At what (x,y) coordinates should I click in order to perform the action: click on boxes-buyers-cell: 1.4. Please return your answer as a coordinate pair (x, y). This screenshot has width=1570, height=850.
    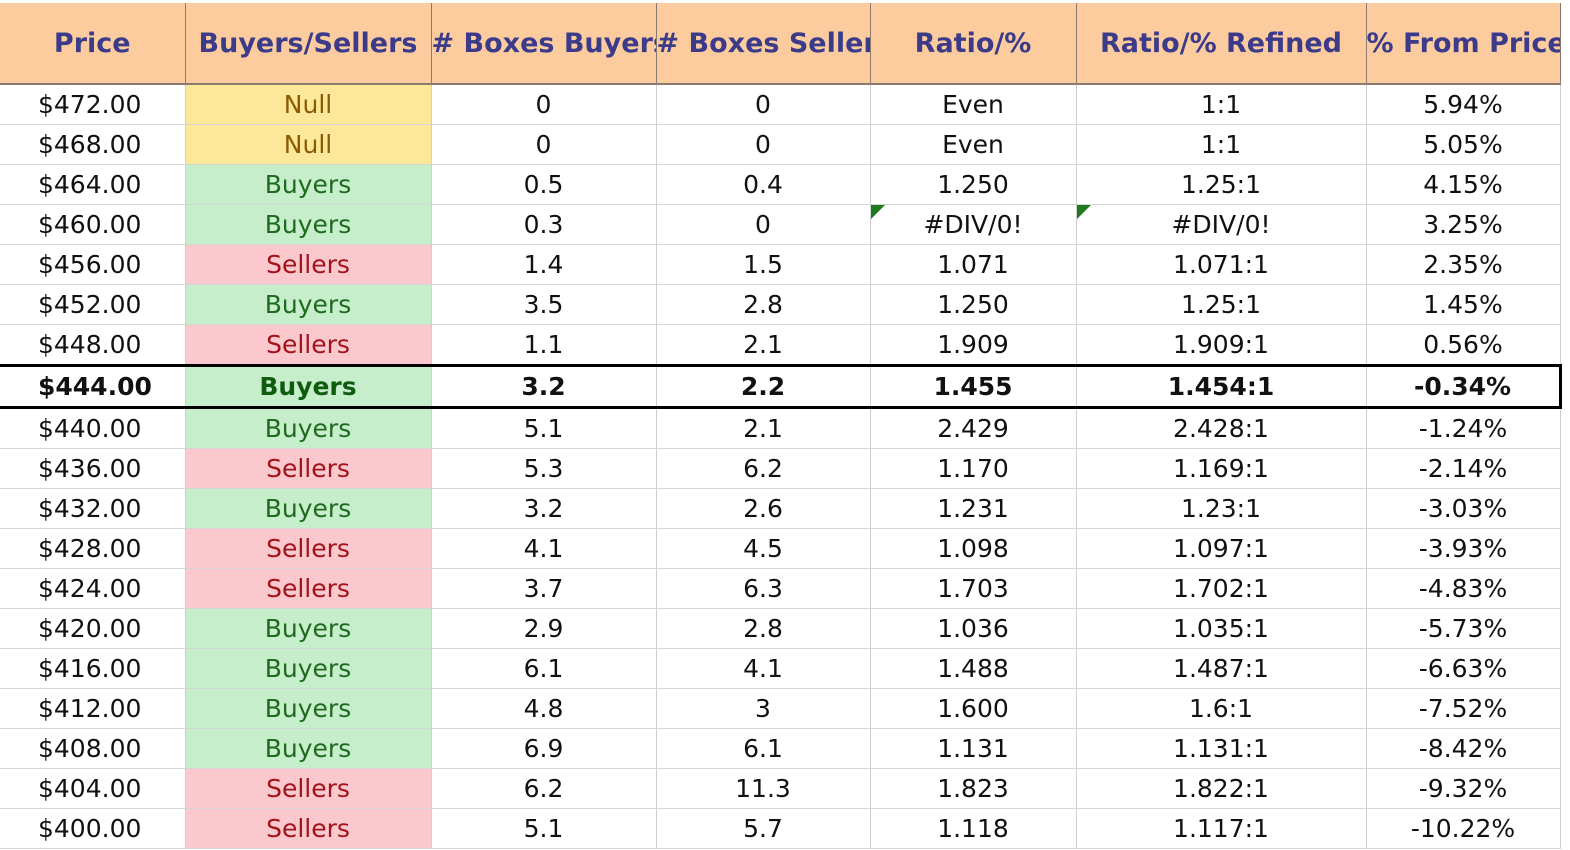
    Looking at the image, I should click on (544, 264).